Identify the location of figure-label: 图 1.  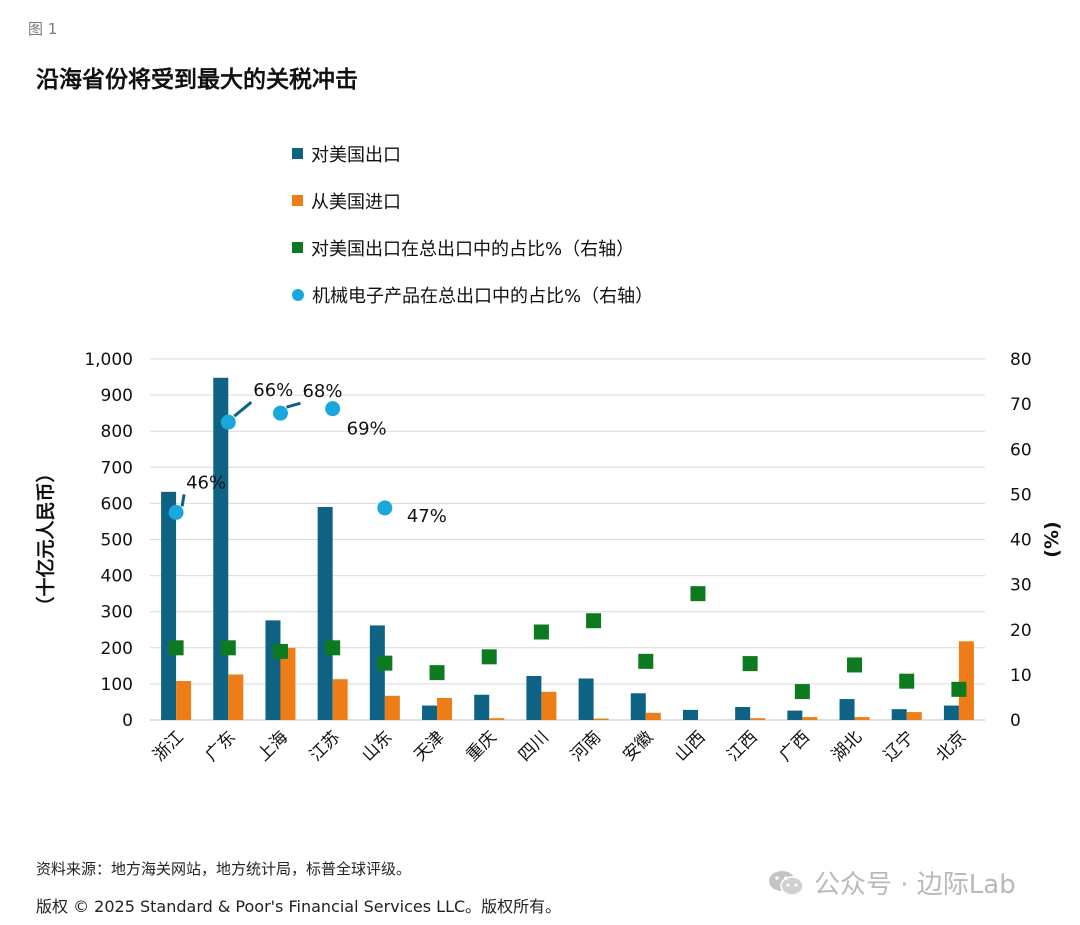
(43, 29).